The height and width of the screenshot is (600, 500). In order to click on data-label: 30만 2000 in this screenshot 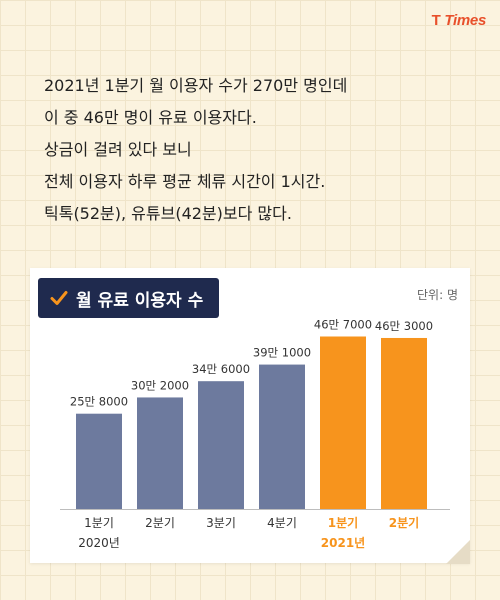, I will do `click(160, 385)`.